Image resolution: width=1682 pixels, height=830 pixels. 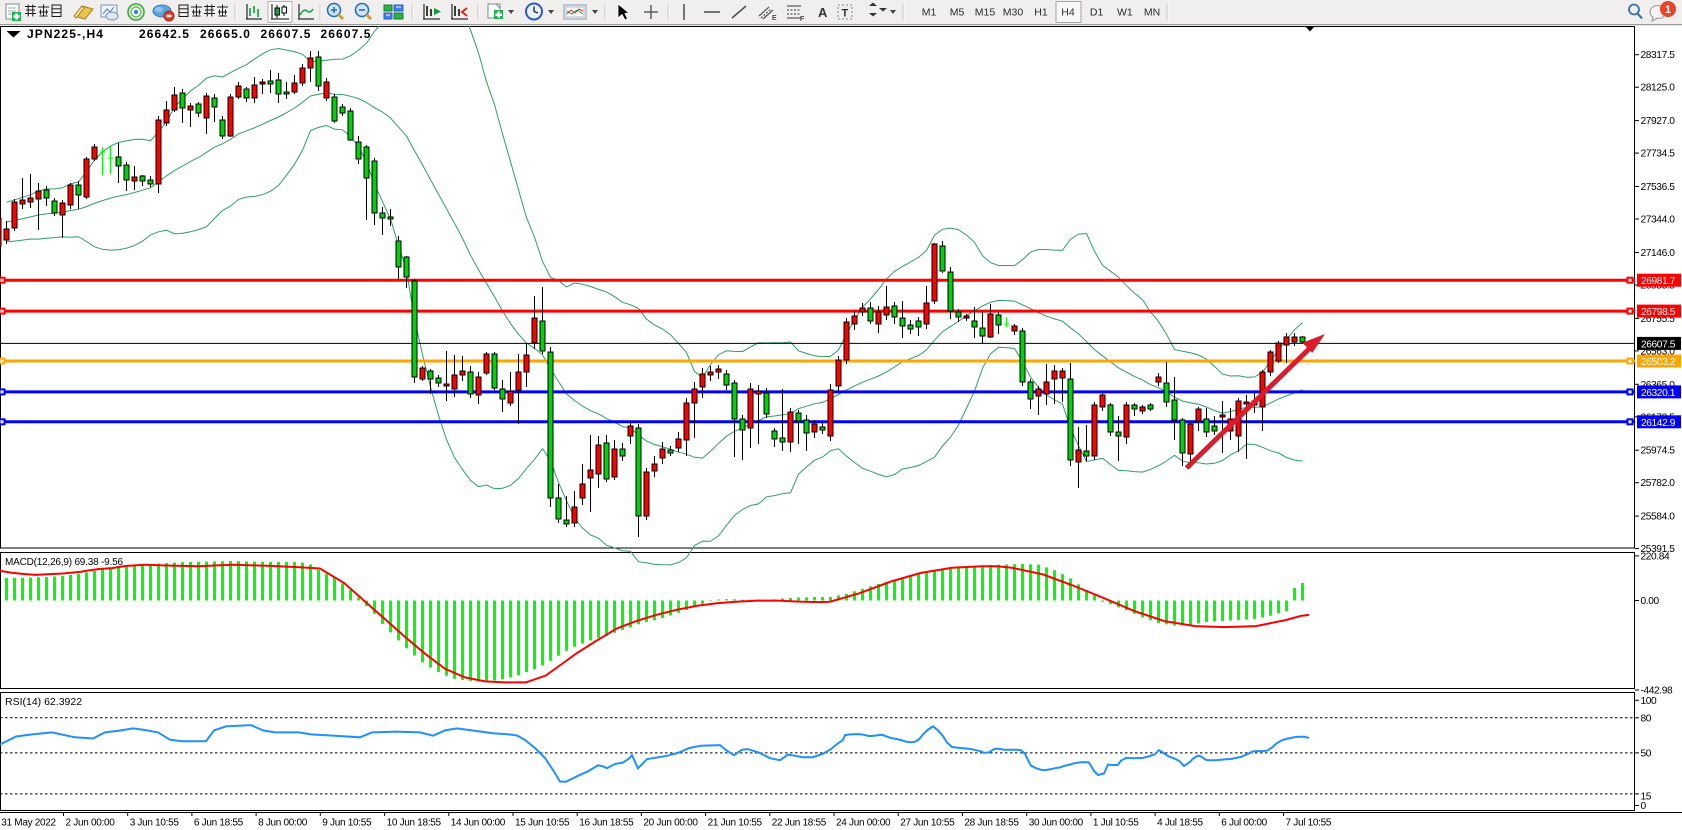 What do you see at coordinates (1658, 281) in the screenshot?
I see `svg-text: 26981.7` at bounding box center [1658, 281].